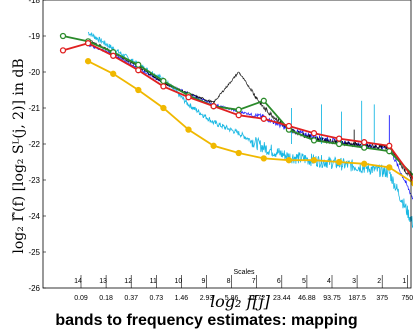  Describe the element at coordinates (179, 281) in the screenshot. I see `scale-tick-label: 10` at that location.